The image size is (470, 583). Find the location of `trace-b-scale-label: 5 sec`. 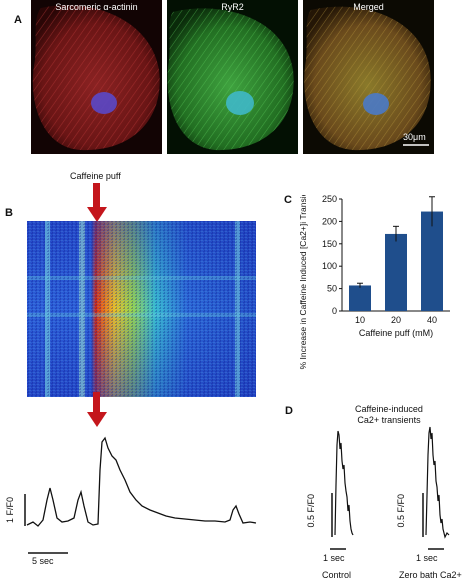

trace-b-scale-label: 5 sec is located at coordinates (43, 561).